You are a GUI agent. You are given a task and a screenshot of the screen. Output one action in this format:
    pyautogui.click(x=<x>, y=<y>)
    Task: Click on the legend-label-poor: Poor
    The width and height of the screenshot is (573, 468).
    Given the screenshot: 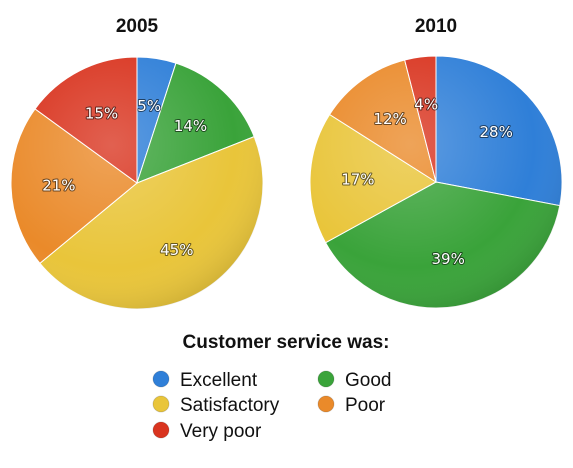 What is the action you would take?
    pyautogui.click(x=365, y=405)
    